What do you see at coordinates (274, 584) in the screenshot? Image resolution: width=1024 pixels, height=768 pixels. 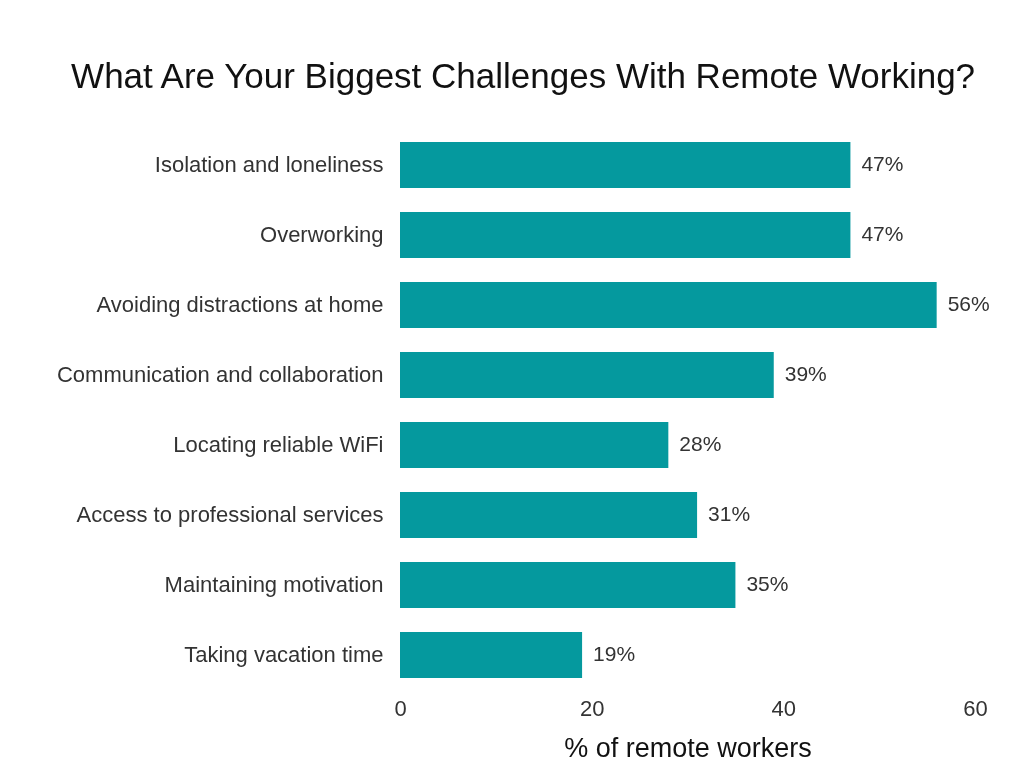 I see `y-tick-label: Maintaining motivation` at bounding box center [274, 584].